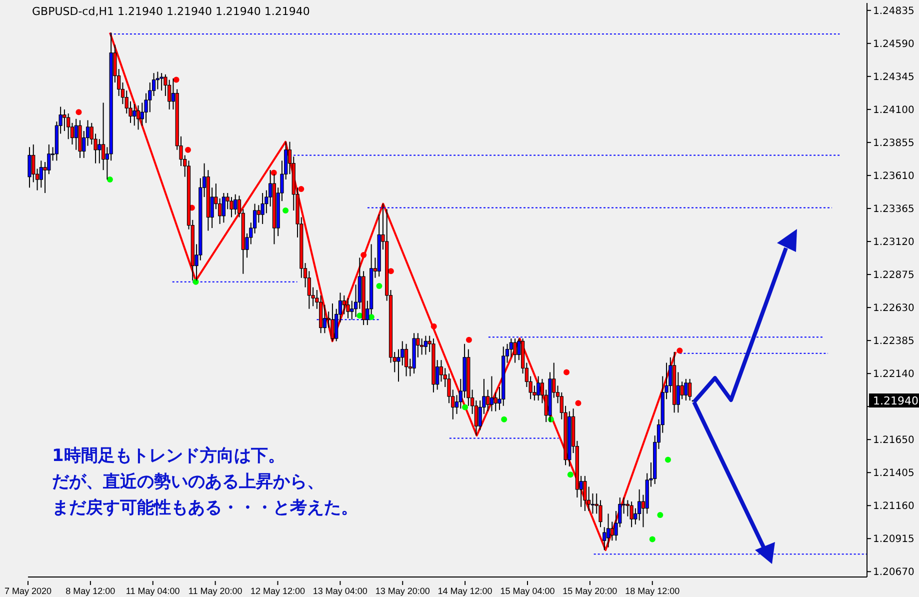  Describe the element at coordinates (153, 591) in the screenshot. I see `x-tick-label: 11 May 04:00` at that location.